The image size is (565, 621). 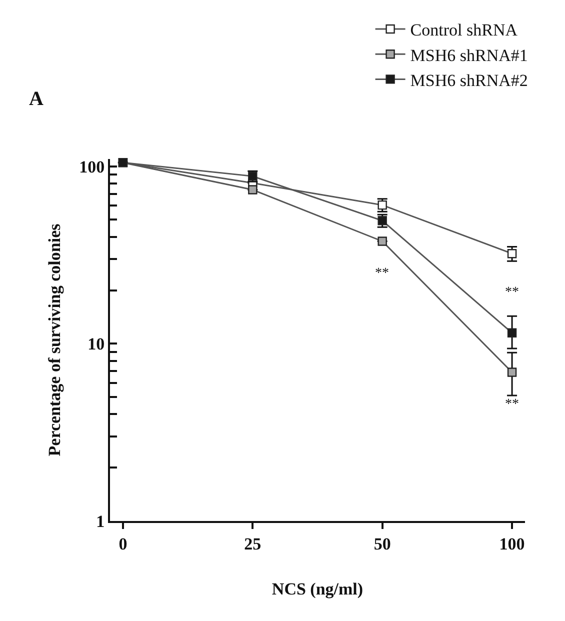 I want to click on legend-label: MSH6 shRNA#1, so click(x=469, y=55).